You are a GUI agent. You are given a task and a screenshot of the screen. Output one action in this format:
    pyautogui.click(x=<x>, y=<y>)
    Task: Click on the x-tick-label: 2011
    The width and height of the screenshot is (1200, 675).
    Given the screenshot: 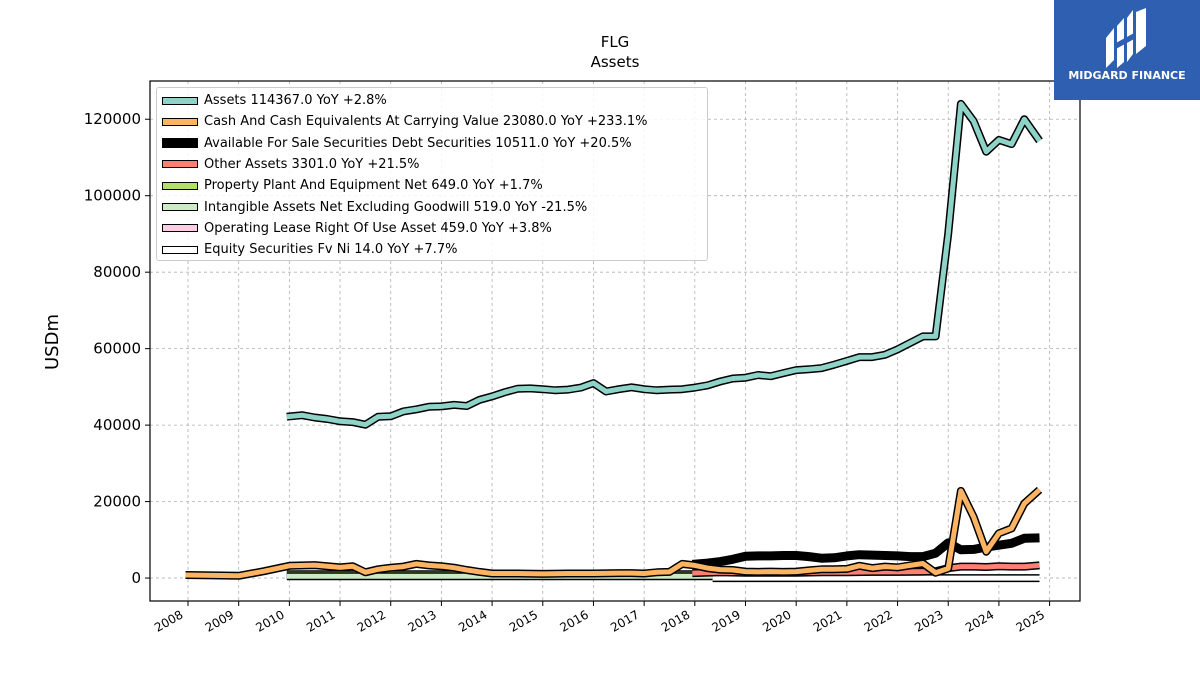 What is the action you would take?
    pyautogui.click(x=320, y=620)
    